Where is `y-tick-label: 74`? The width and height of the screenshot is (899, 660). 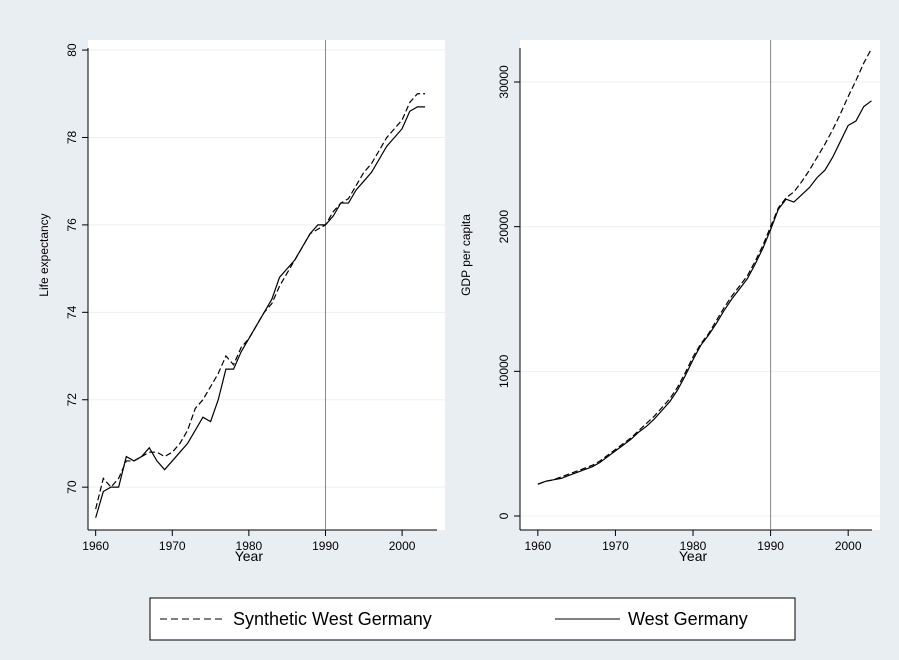
y-tick-label: 74 is located at coordinates (72, 312).